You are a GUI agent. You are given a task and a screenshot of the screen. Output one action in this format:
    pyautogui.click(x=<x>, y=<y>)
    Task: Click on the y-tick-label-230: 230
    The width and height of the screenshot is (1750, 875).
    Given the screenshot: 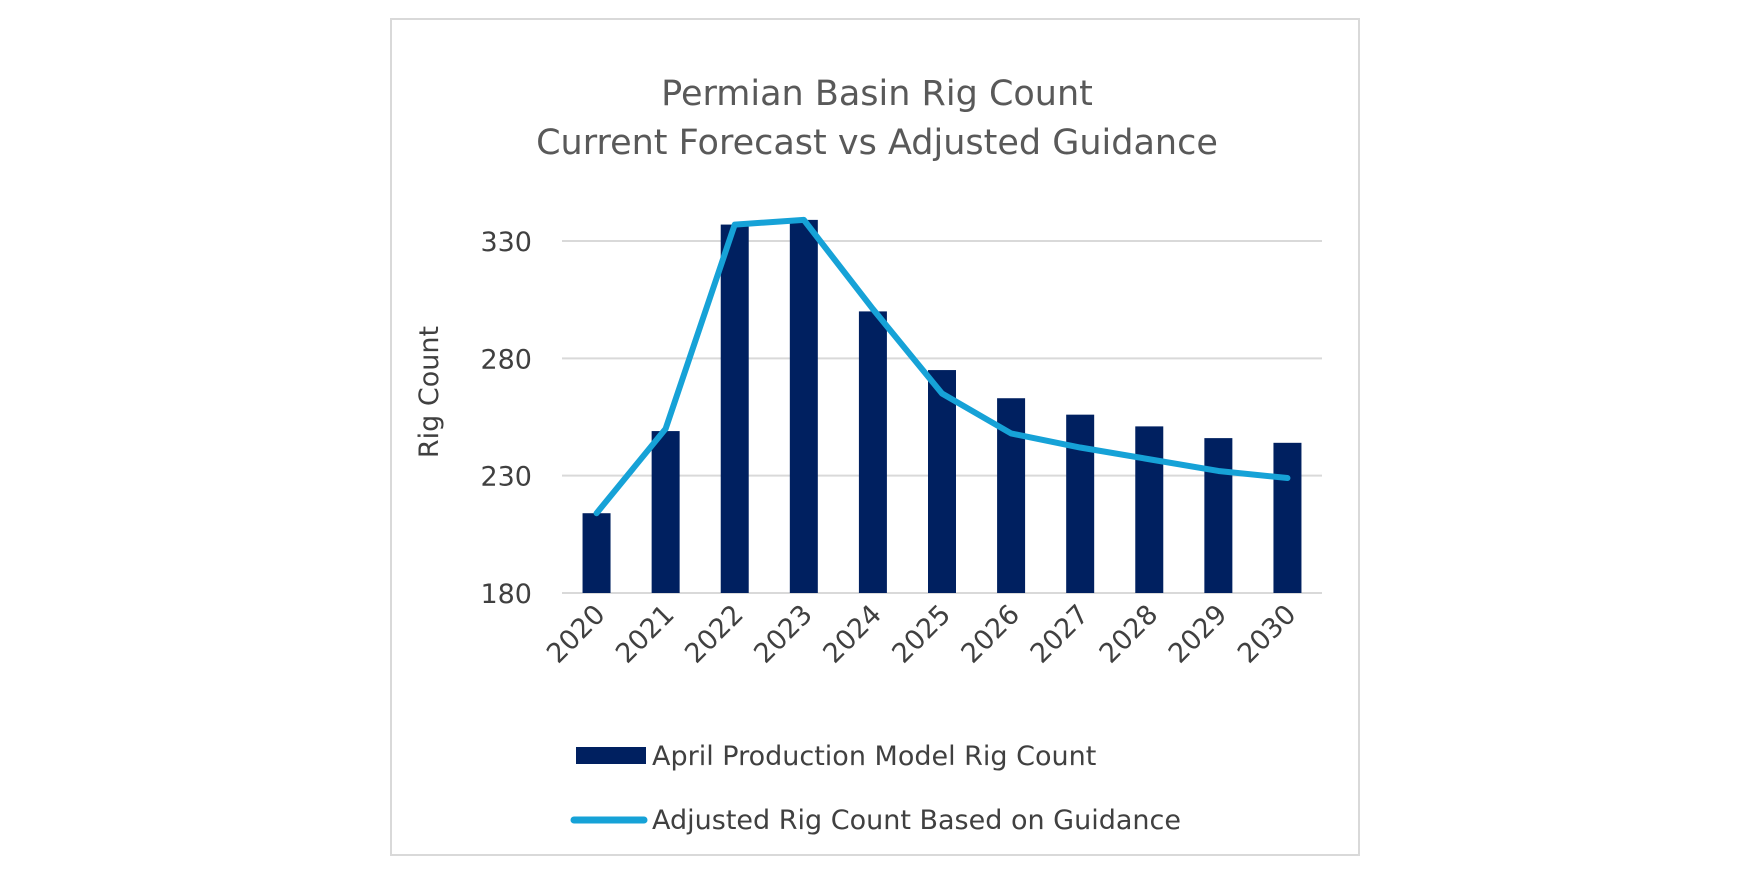 What is the action you would take?
    pyautogui.click(x=506, y=477)
    